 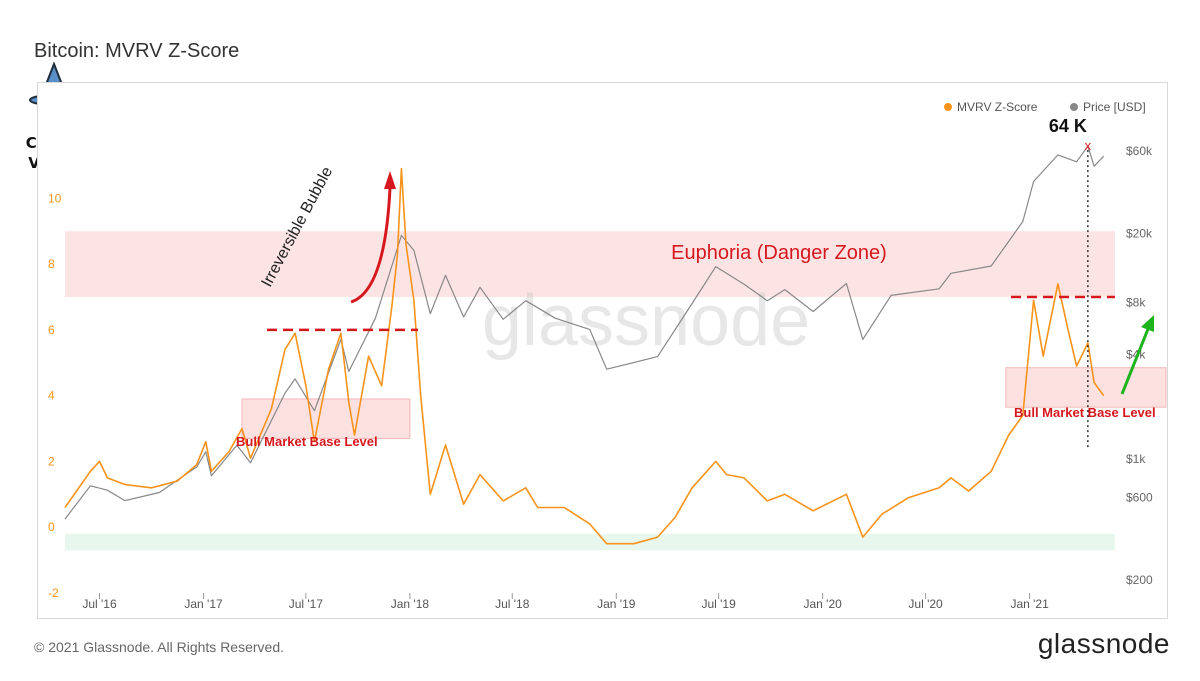 What do you see at coordinates (390, 180) in the screenshot?
I see `bubble-arrow-head` at bounding box center [390, 180].